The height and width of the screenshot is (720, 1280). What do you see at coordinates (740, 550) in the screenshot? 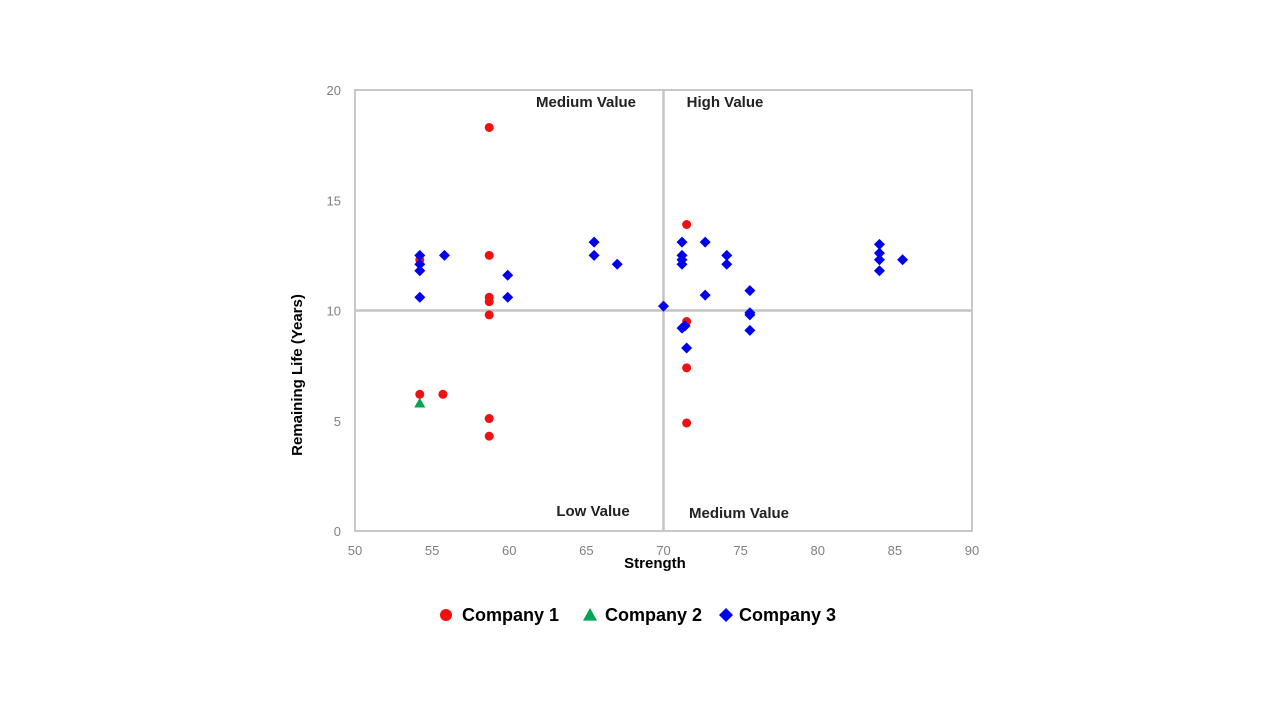
I see `x-tick-label: 75` at bounding box center [740, 550].